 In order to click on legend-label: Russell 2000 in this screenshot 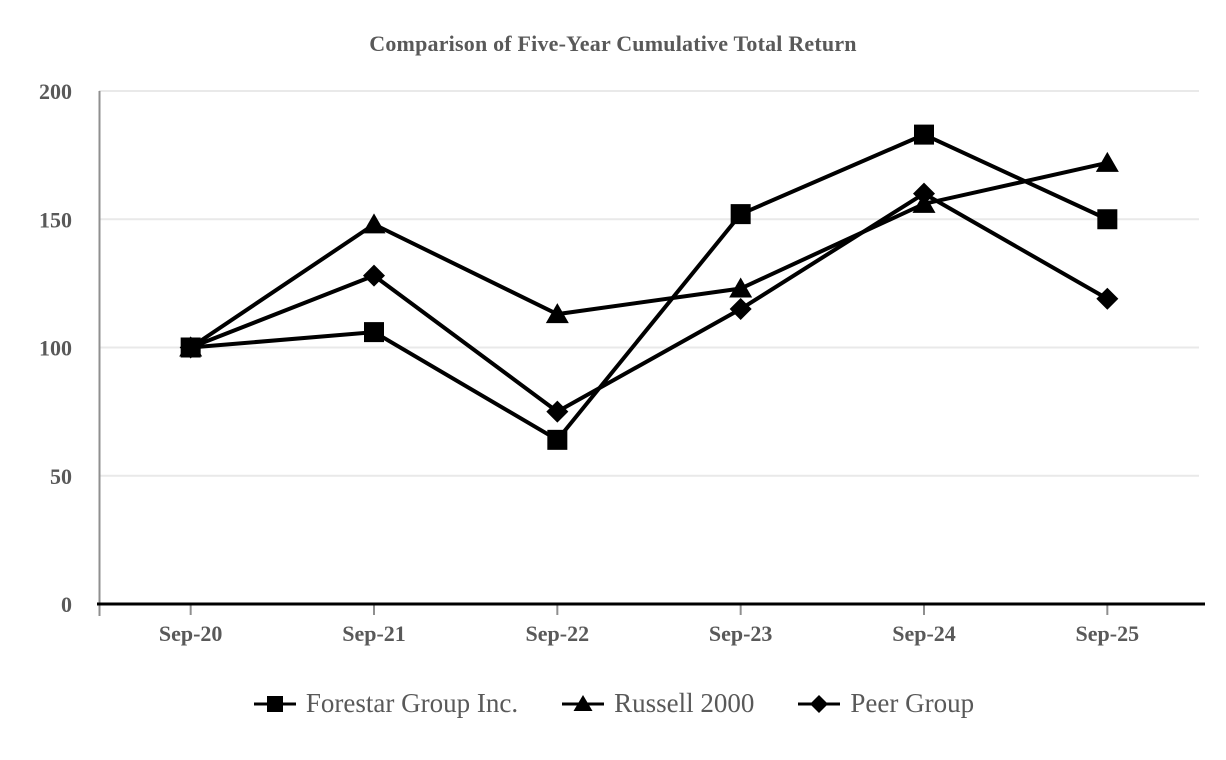, I will do `click(684, 703)`.